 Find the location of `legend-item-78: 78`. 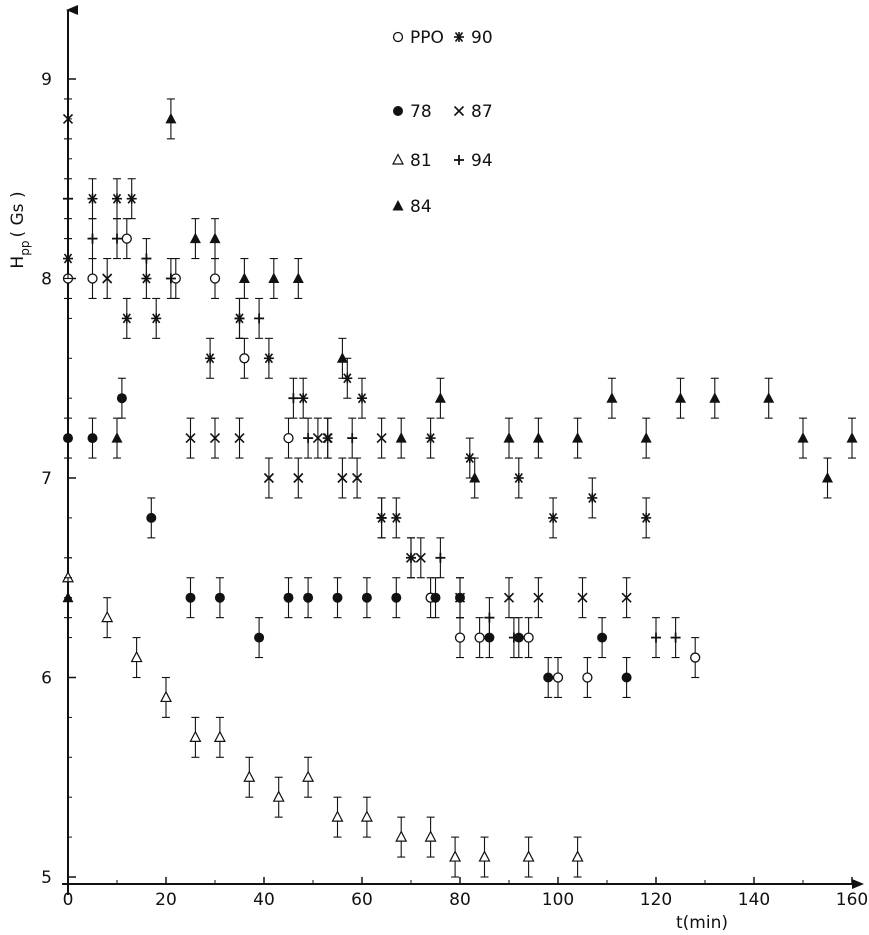

legend-item-78: 78 is located at coordinates (412, 112).